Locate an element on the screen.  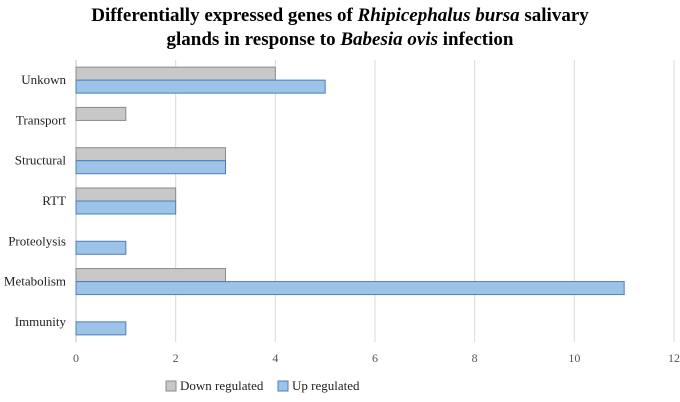
chart-title-part: salivary is located at coordinates (554, 15).